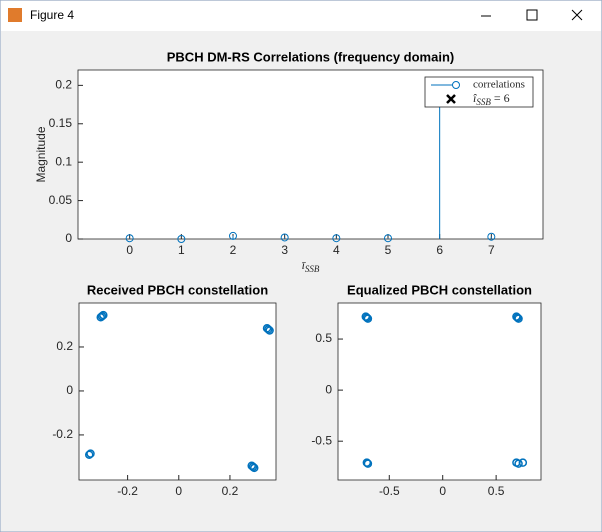 The width and height of the screenshot is (602, 532). Describe the element at coordinates (181, 250) in the screenshot. I see `x-tick-label: 1` at that location.